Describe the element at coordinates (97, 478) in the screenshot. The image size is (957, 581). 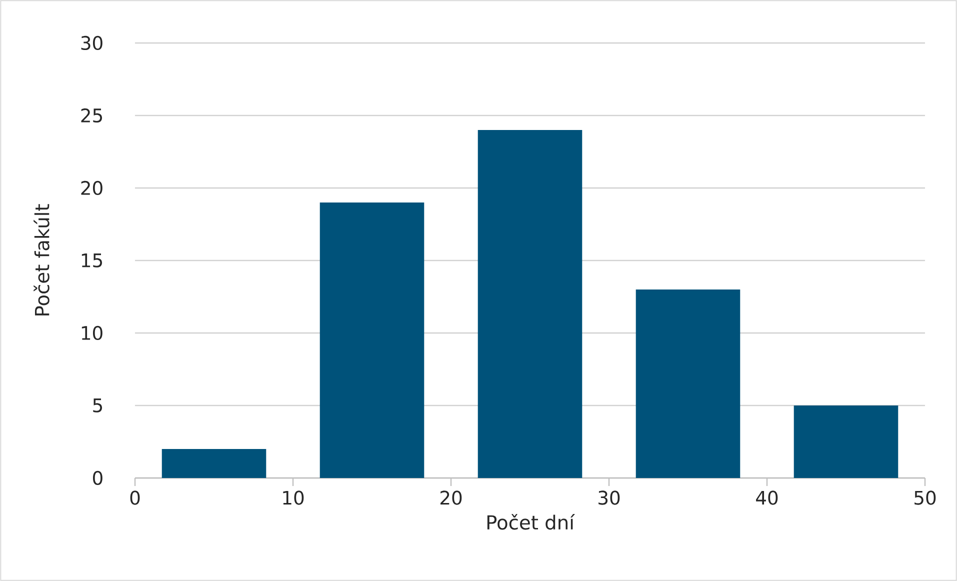
I see `y-tick-label: 0` at that location.